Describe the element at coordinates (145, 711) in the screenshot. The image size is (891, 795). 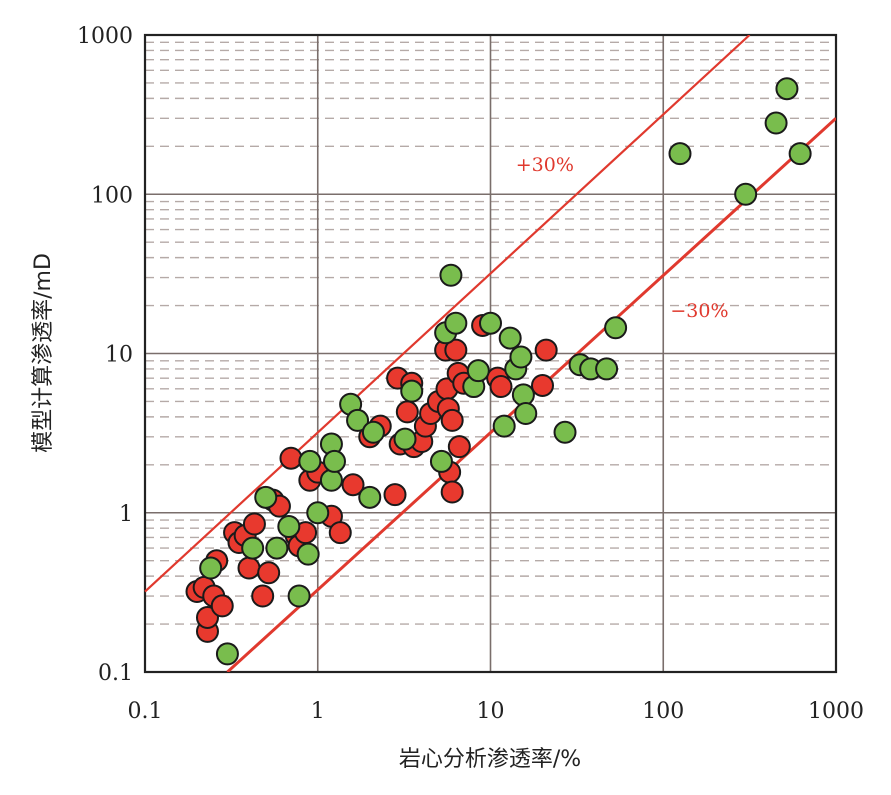
I see `x-tick-label: 0.1` at that location.